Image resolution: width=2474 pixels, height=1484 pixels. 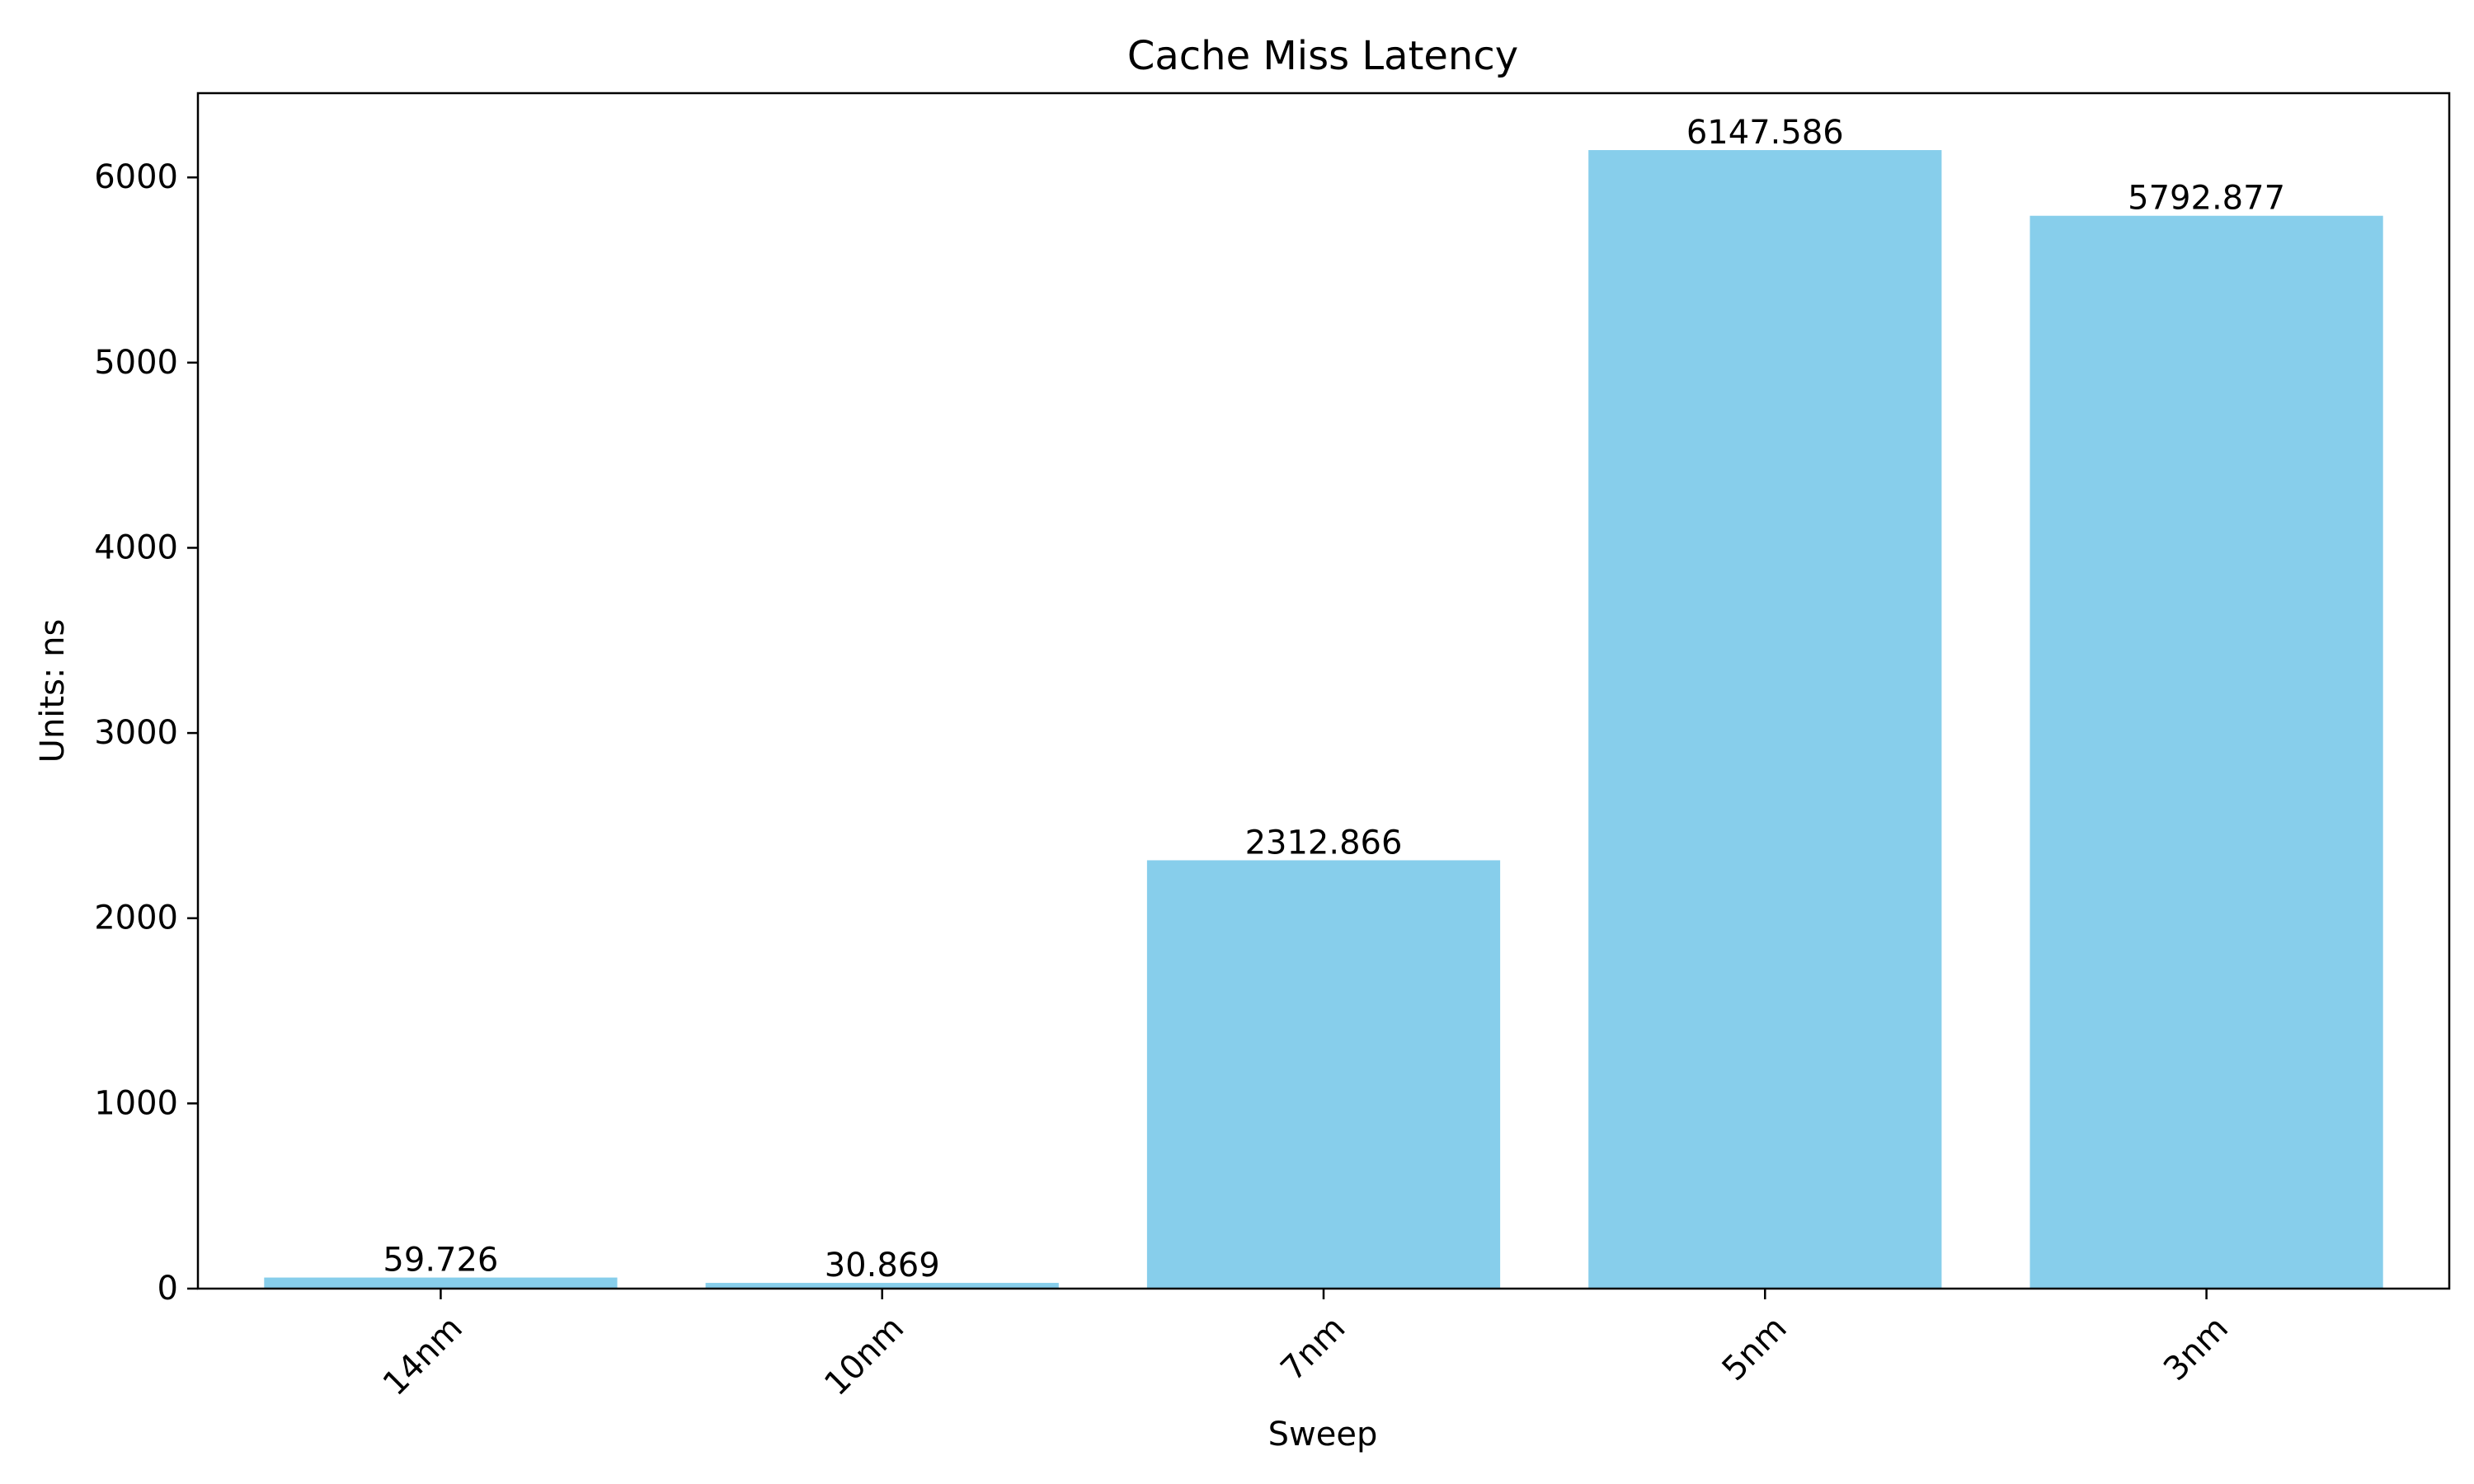 I want to click on y-tick-label: 2000, so click(x=136, y=918).